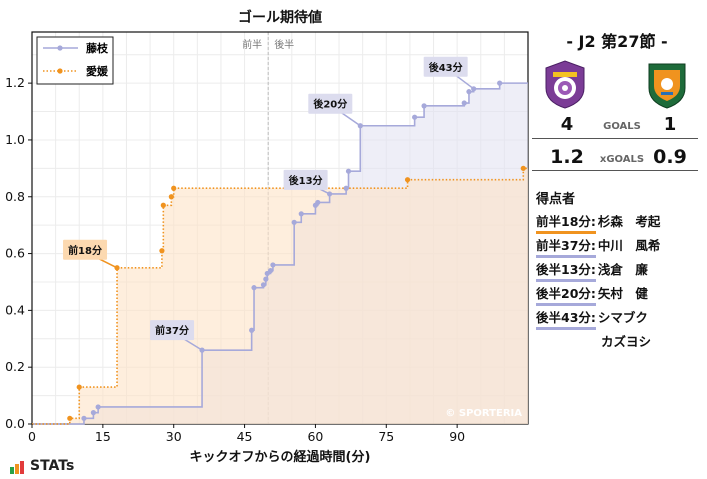 Image resolution: width=707 pixels, height=479 pixels. Describe the element at coordinates (567, 124) in the screenshot. I see `home-goals: 4` at that location.